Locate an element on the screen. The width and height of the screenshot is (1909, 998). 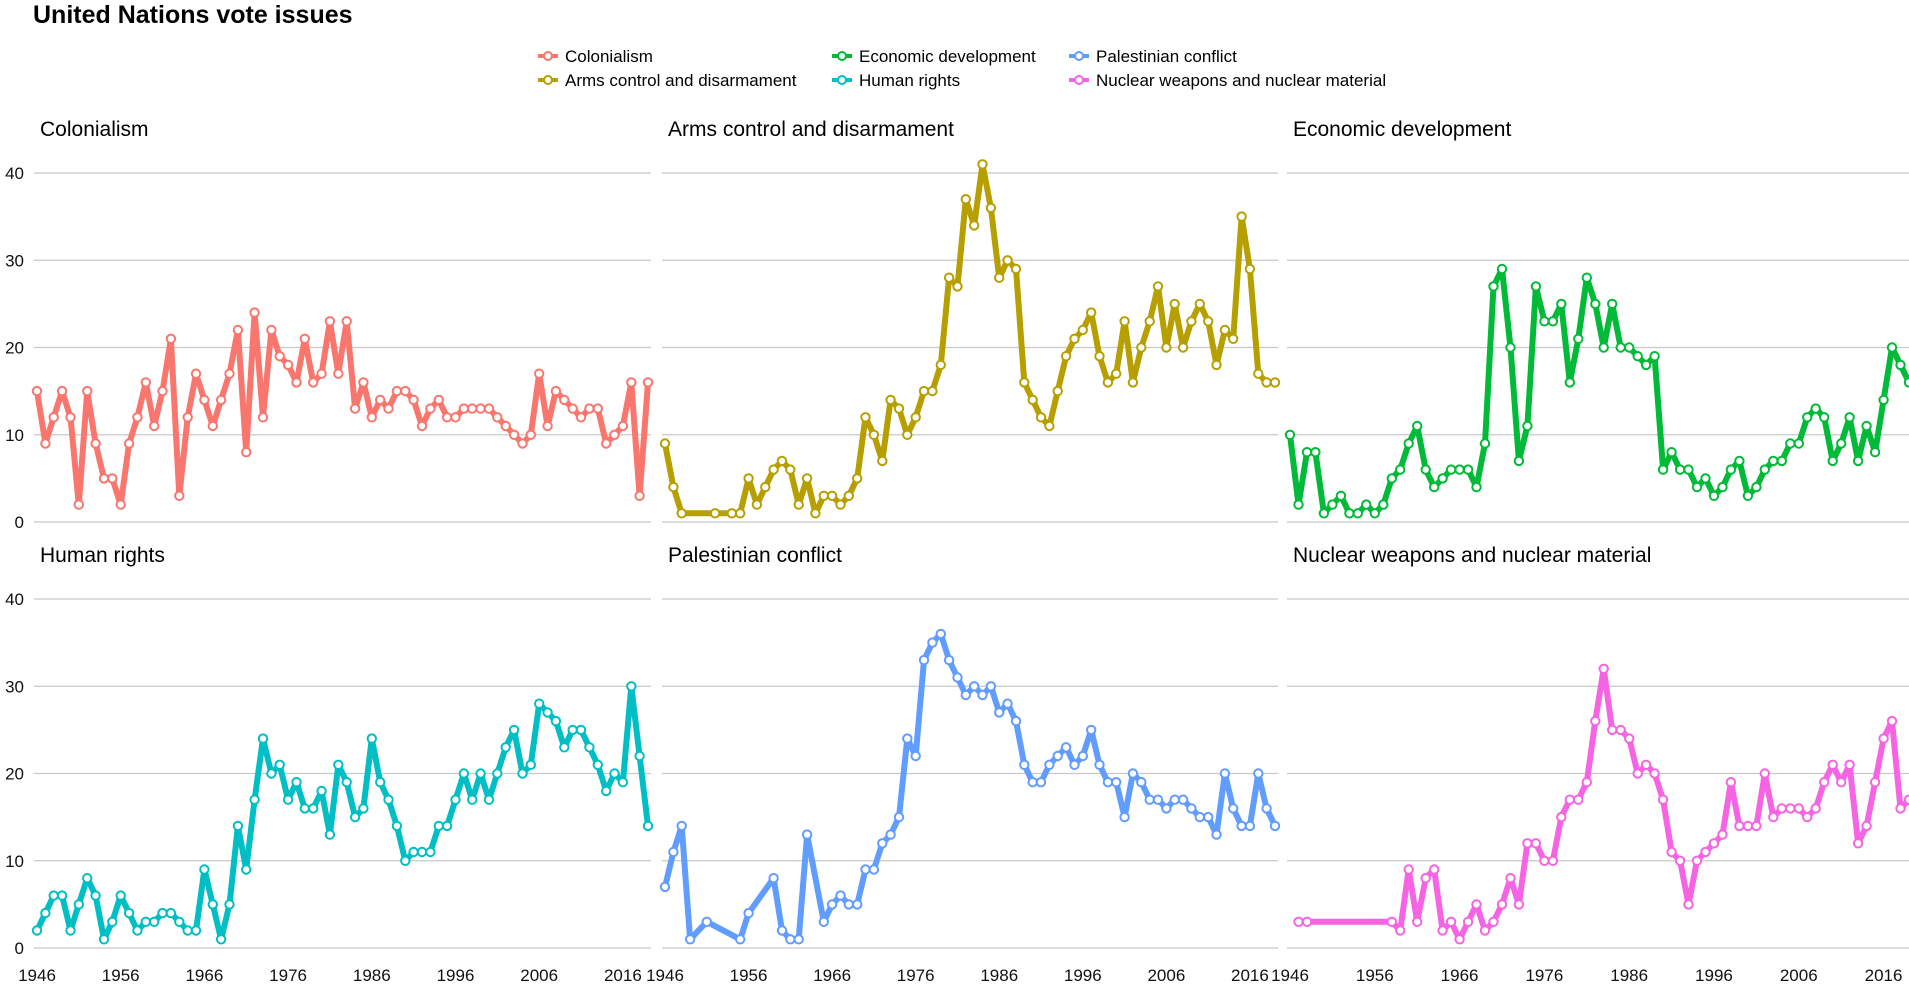
legend-item: Arms control and disarmament is located at coordinates (667, 80).